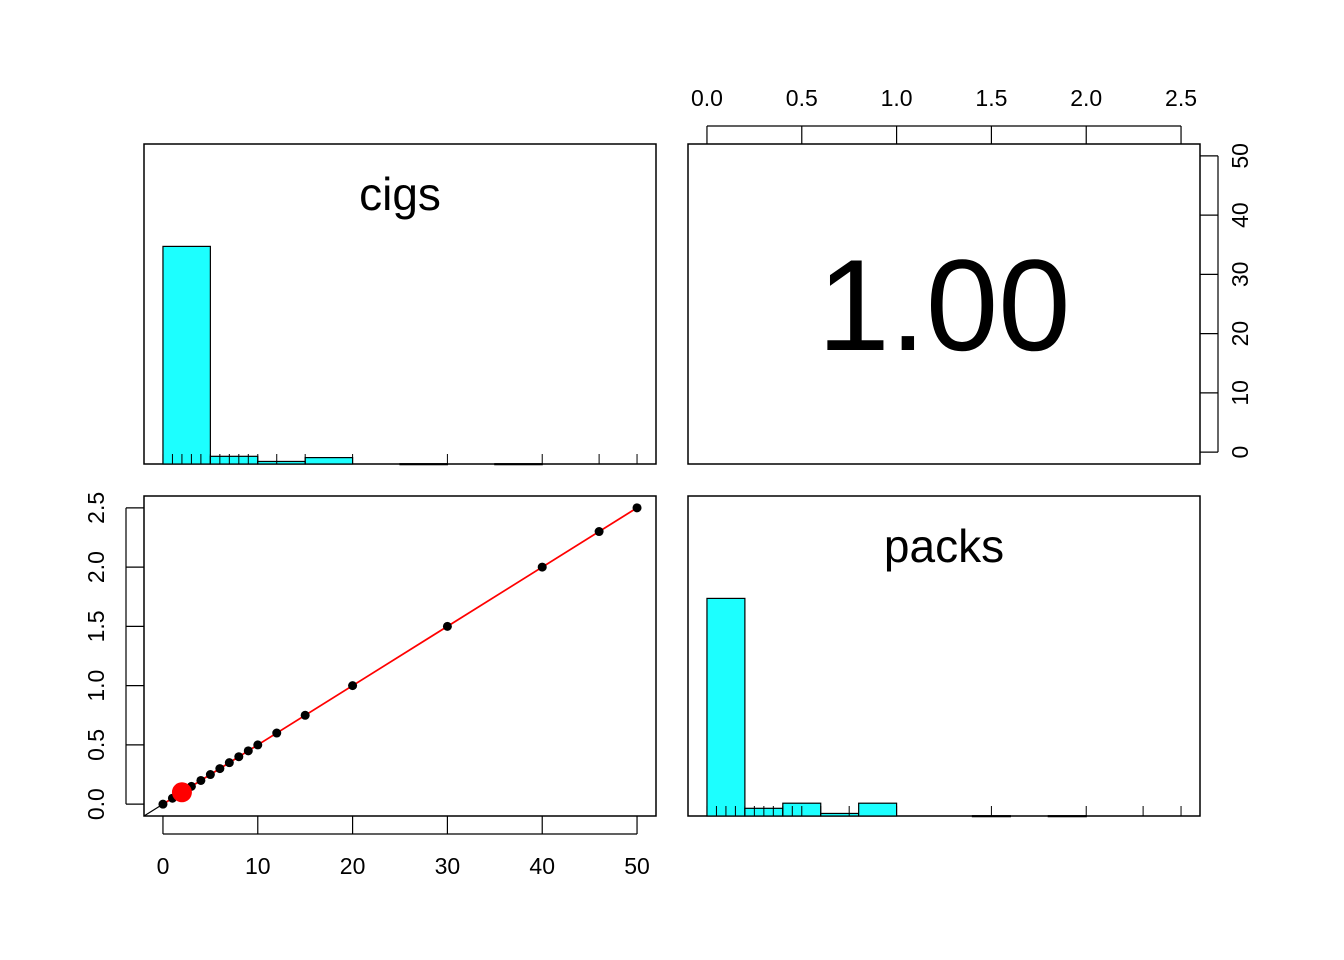  I want to click on top-axis-tick-label: 1.0, so click(897, 98).